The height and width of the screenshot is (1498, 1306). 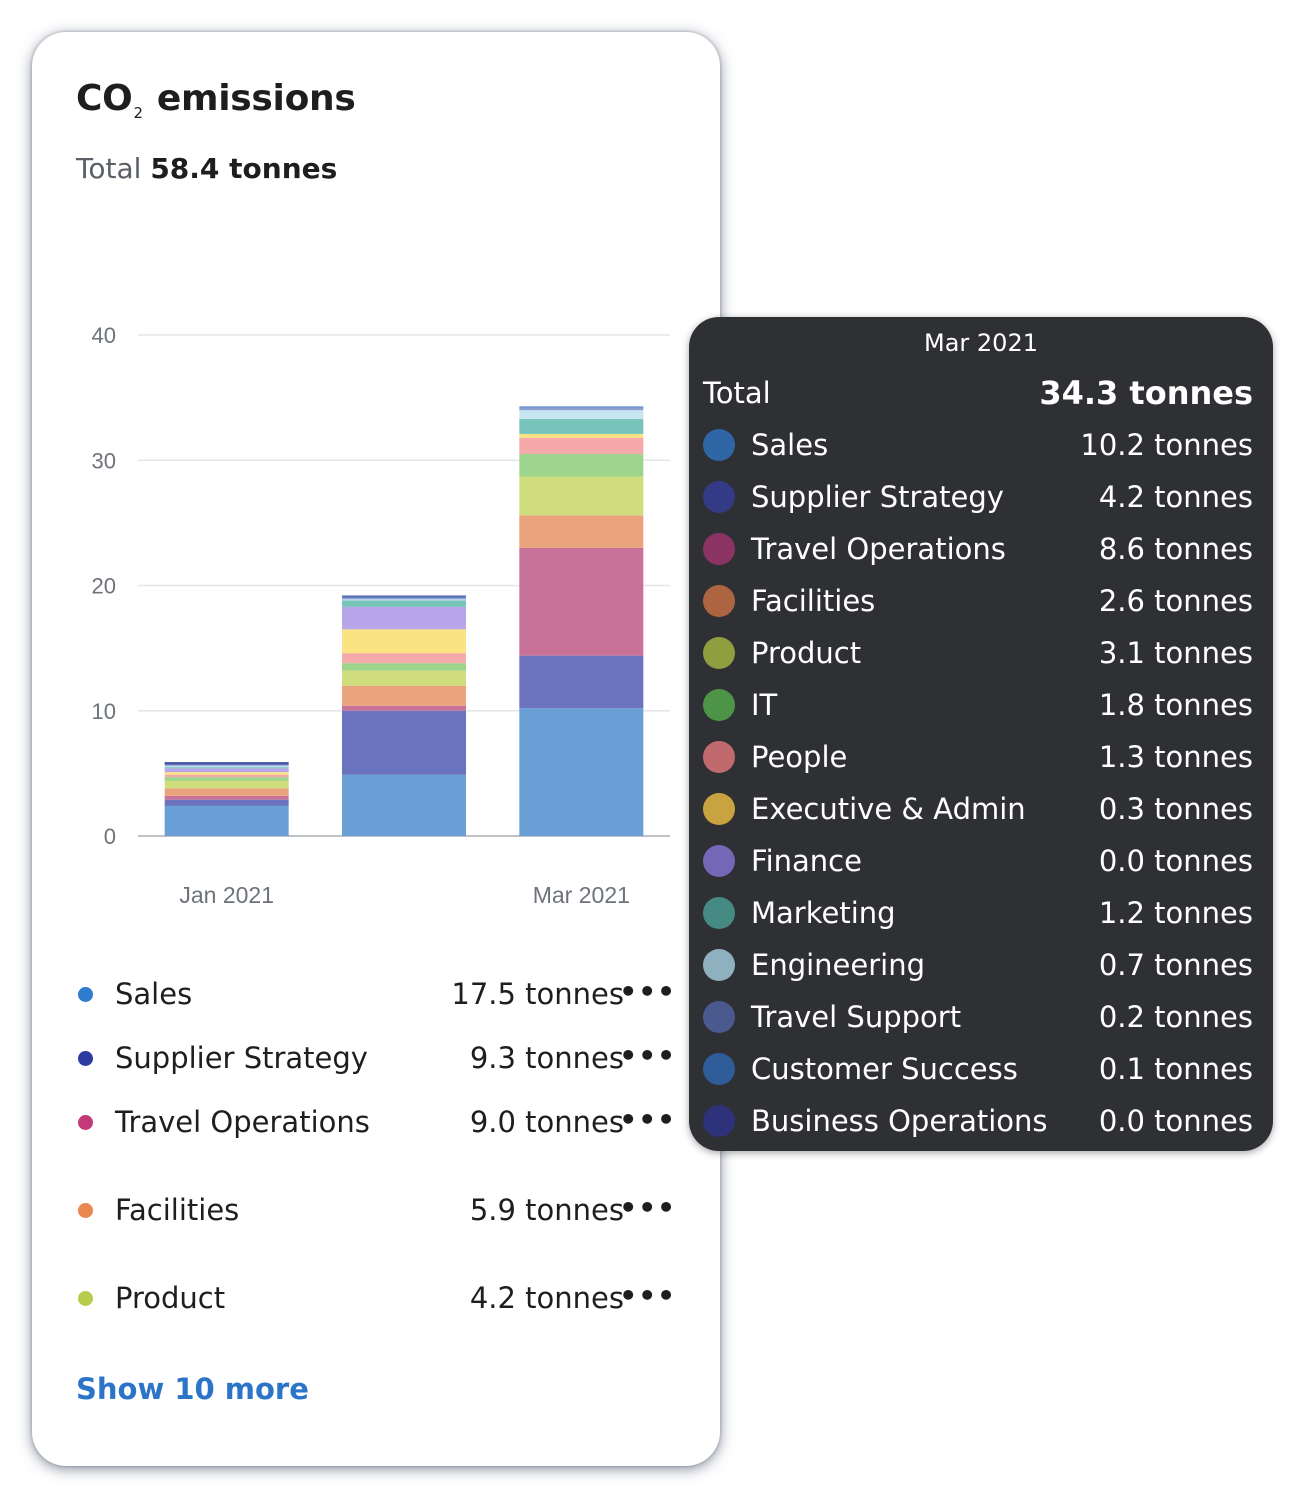 I want to click on tooltip-row-value: 0.7 tonnes, so click(x=1175, y=965).